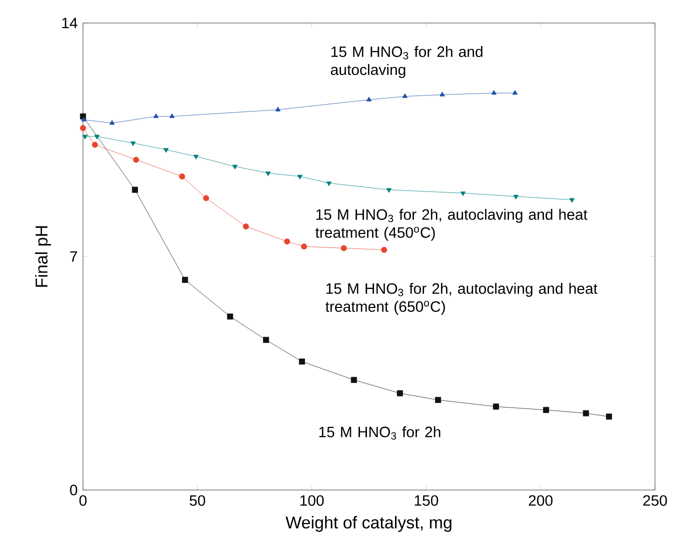  What do you see at coordinates (74, 490) in the screenshot?
I see `y-tick-label: 0` at bounding box center [74, 490].